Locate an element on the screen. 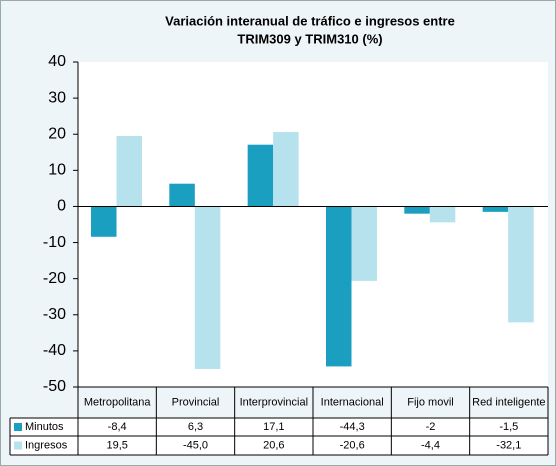 Image resolution: width=556 pixels, height=466 pixels. data-label: -8,4 is located at coordinates (117, 427).